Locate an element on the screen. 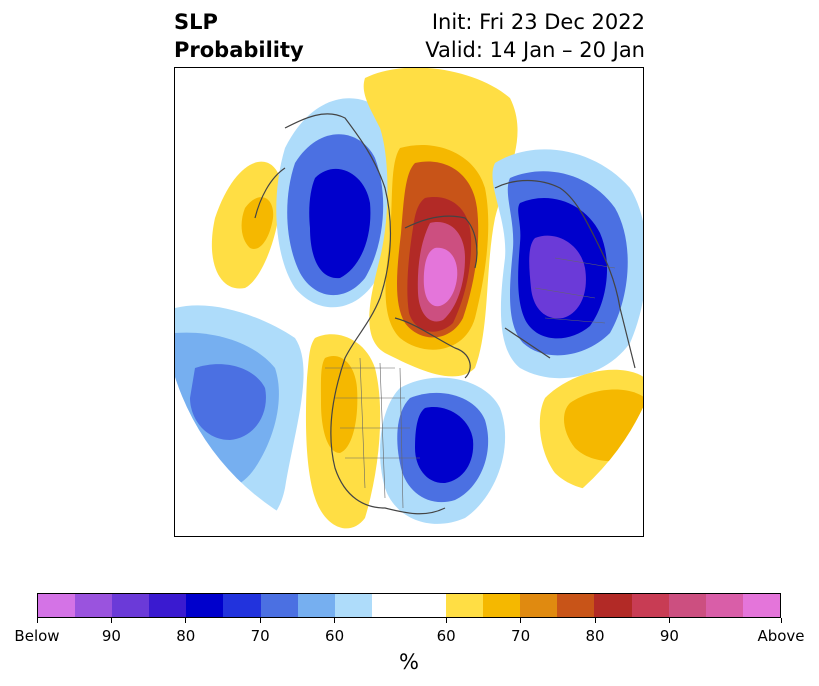  anomaly-arctic-core is located at coordinates (440, 277).